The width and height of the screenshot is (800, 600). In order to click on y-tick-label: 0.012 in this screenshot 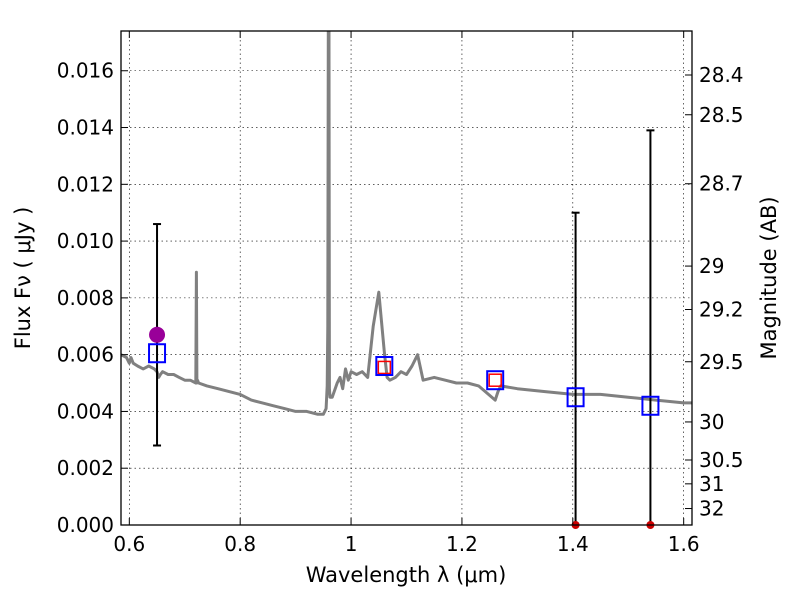, I will do `click(85, 184)`.